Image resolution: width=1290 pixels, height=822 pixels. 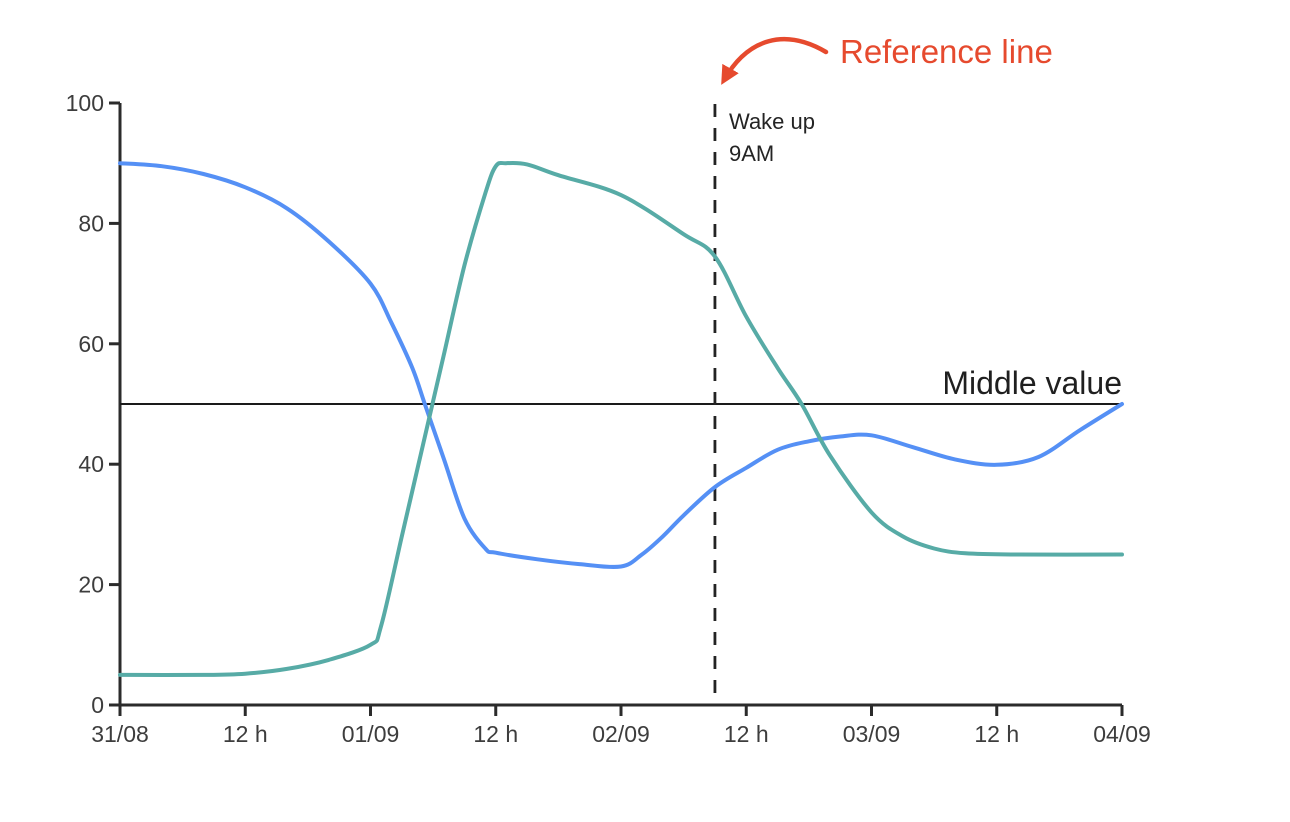 What do you see at coordinates (751, 153) in the screenshot?
I see `wakeup-time-label: 9AM` at bounding box center [751, 153].